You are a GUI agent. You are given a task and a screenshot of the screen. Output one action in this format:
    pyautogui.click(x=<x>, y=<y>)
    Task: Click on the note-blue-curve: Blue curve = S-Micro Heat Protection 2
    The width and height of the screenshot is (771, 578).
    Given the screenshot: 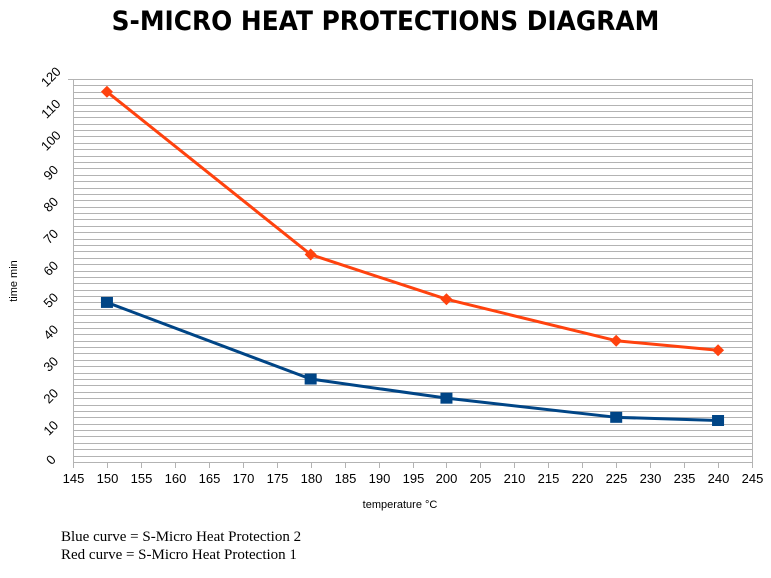 What is the action you would take?
    pyautogui.click(x=181, y=537)
    